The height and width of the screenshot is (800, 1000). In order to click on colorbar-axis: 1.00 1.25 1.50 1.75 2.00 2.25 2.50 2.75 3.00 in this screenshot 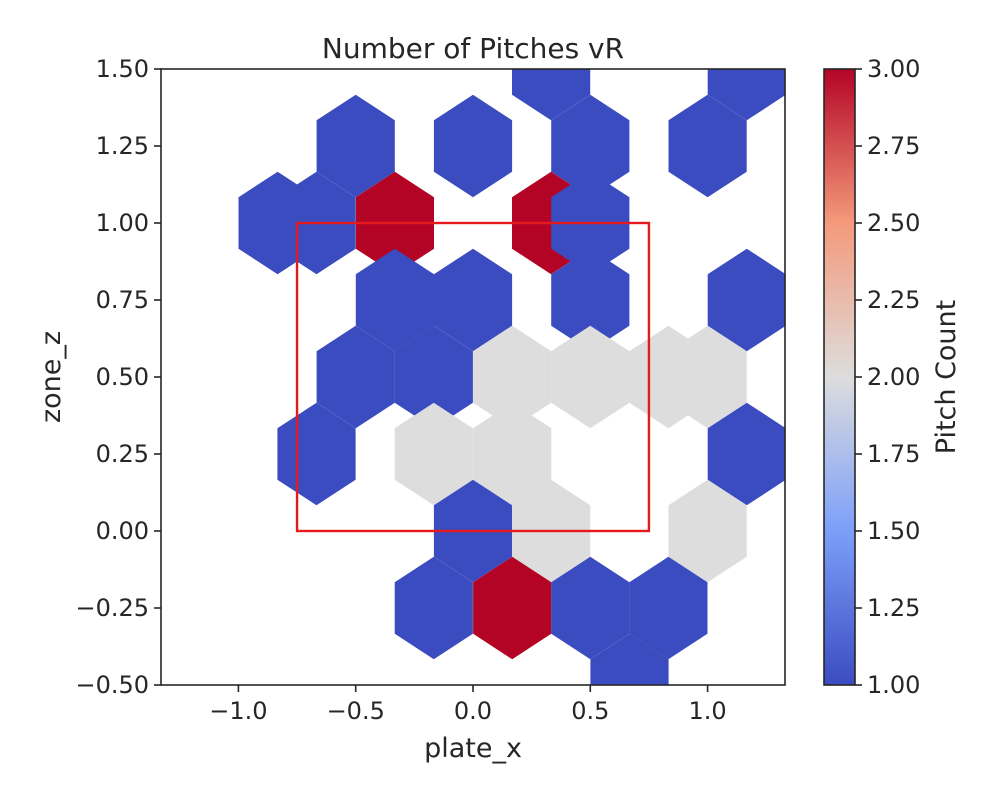, I will do `click(887, 377)`.